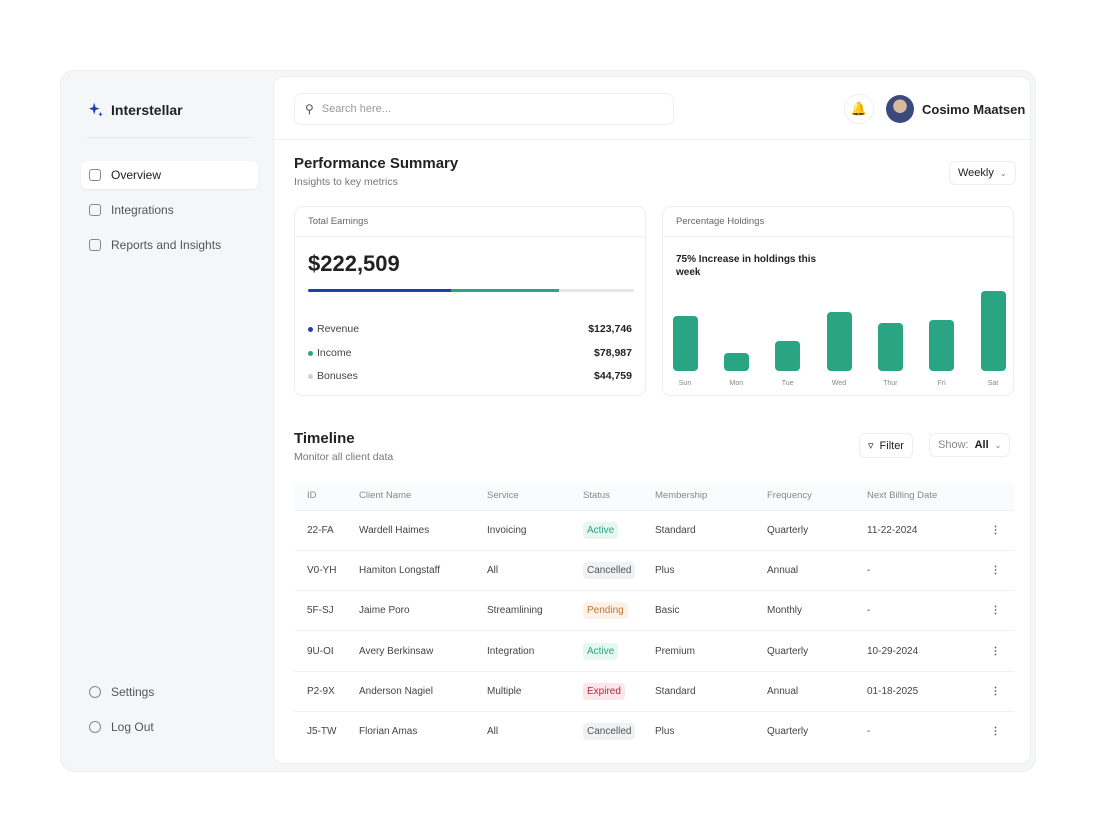  Describe the element at coordinates (410, 651) in the screenshot. I see `table-cell: Avery Berkinsaw` at that location.